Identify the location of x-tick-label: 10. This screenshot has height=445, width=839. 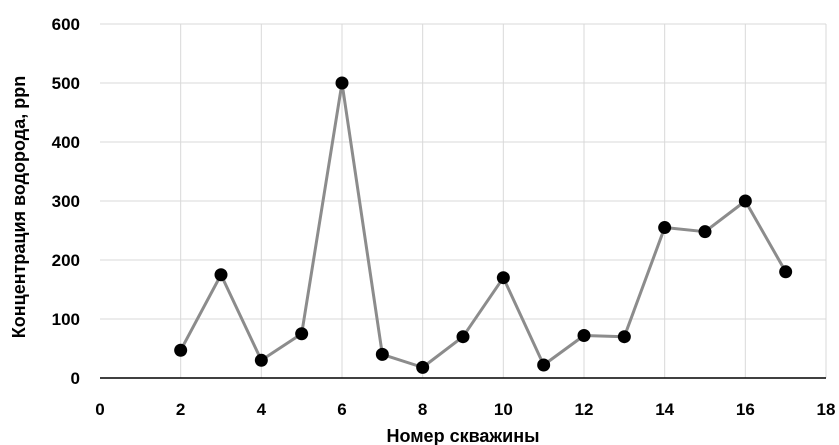
(503, 409).